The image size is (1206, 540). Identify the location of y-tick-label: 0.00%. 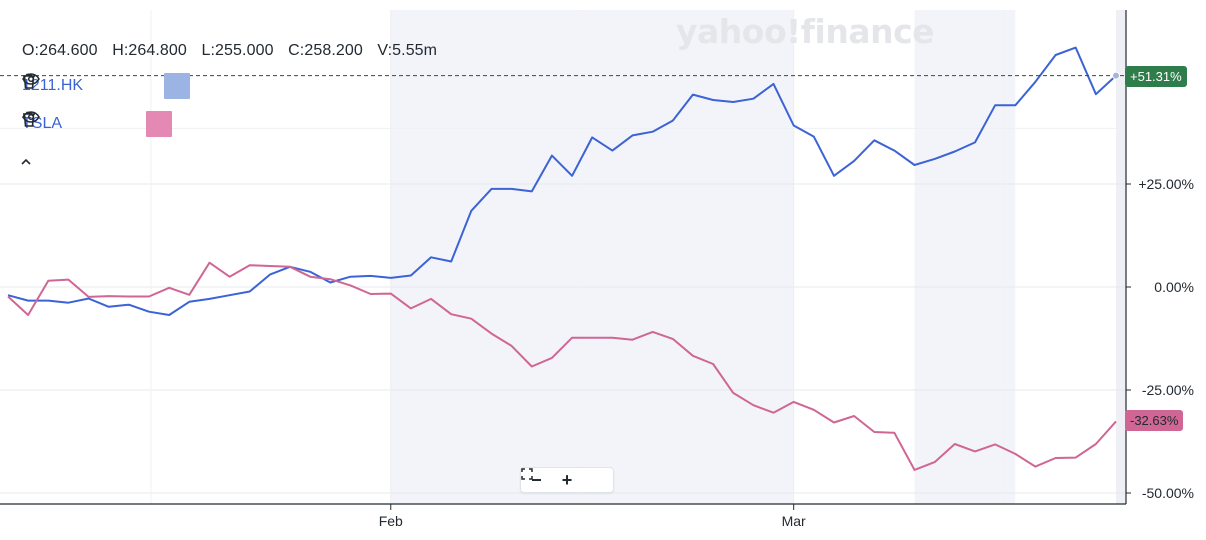
(1174, 287).